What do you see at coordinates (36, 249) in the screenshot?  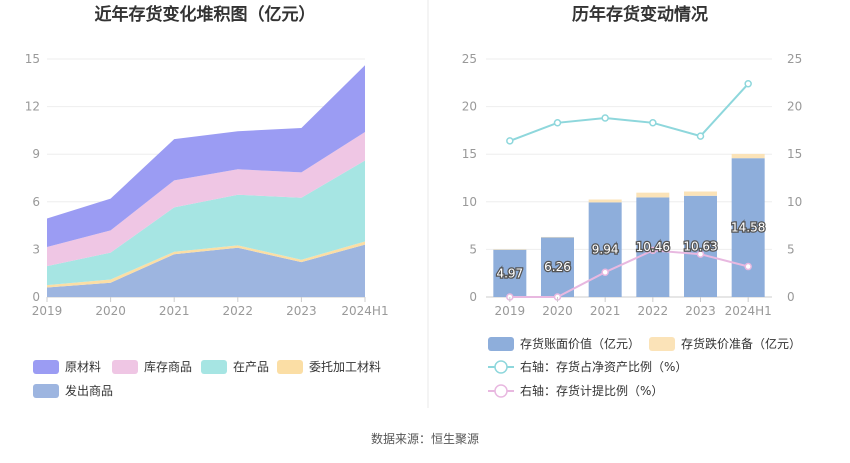 I see `left-y-tick-label: 3` at bounding box center [36, 249].